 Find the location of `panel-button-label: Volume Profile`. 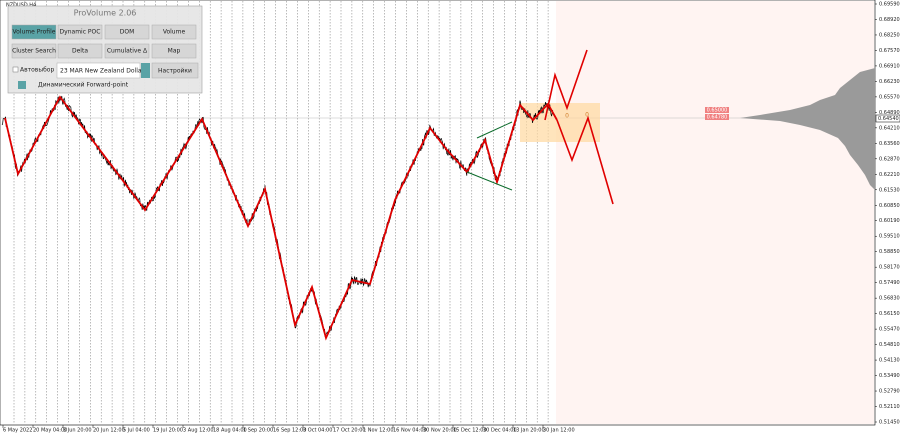

panel-button-label: Volume Profile is located at coordinates (34, 32).